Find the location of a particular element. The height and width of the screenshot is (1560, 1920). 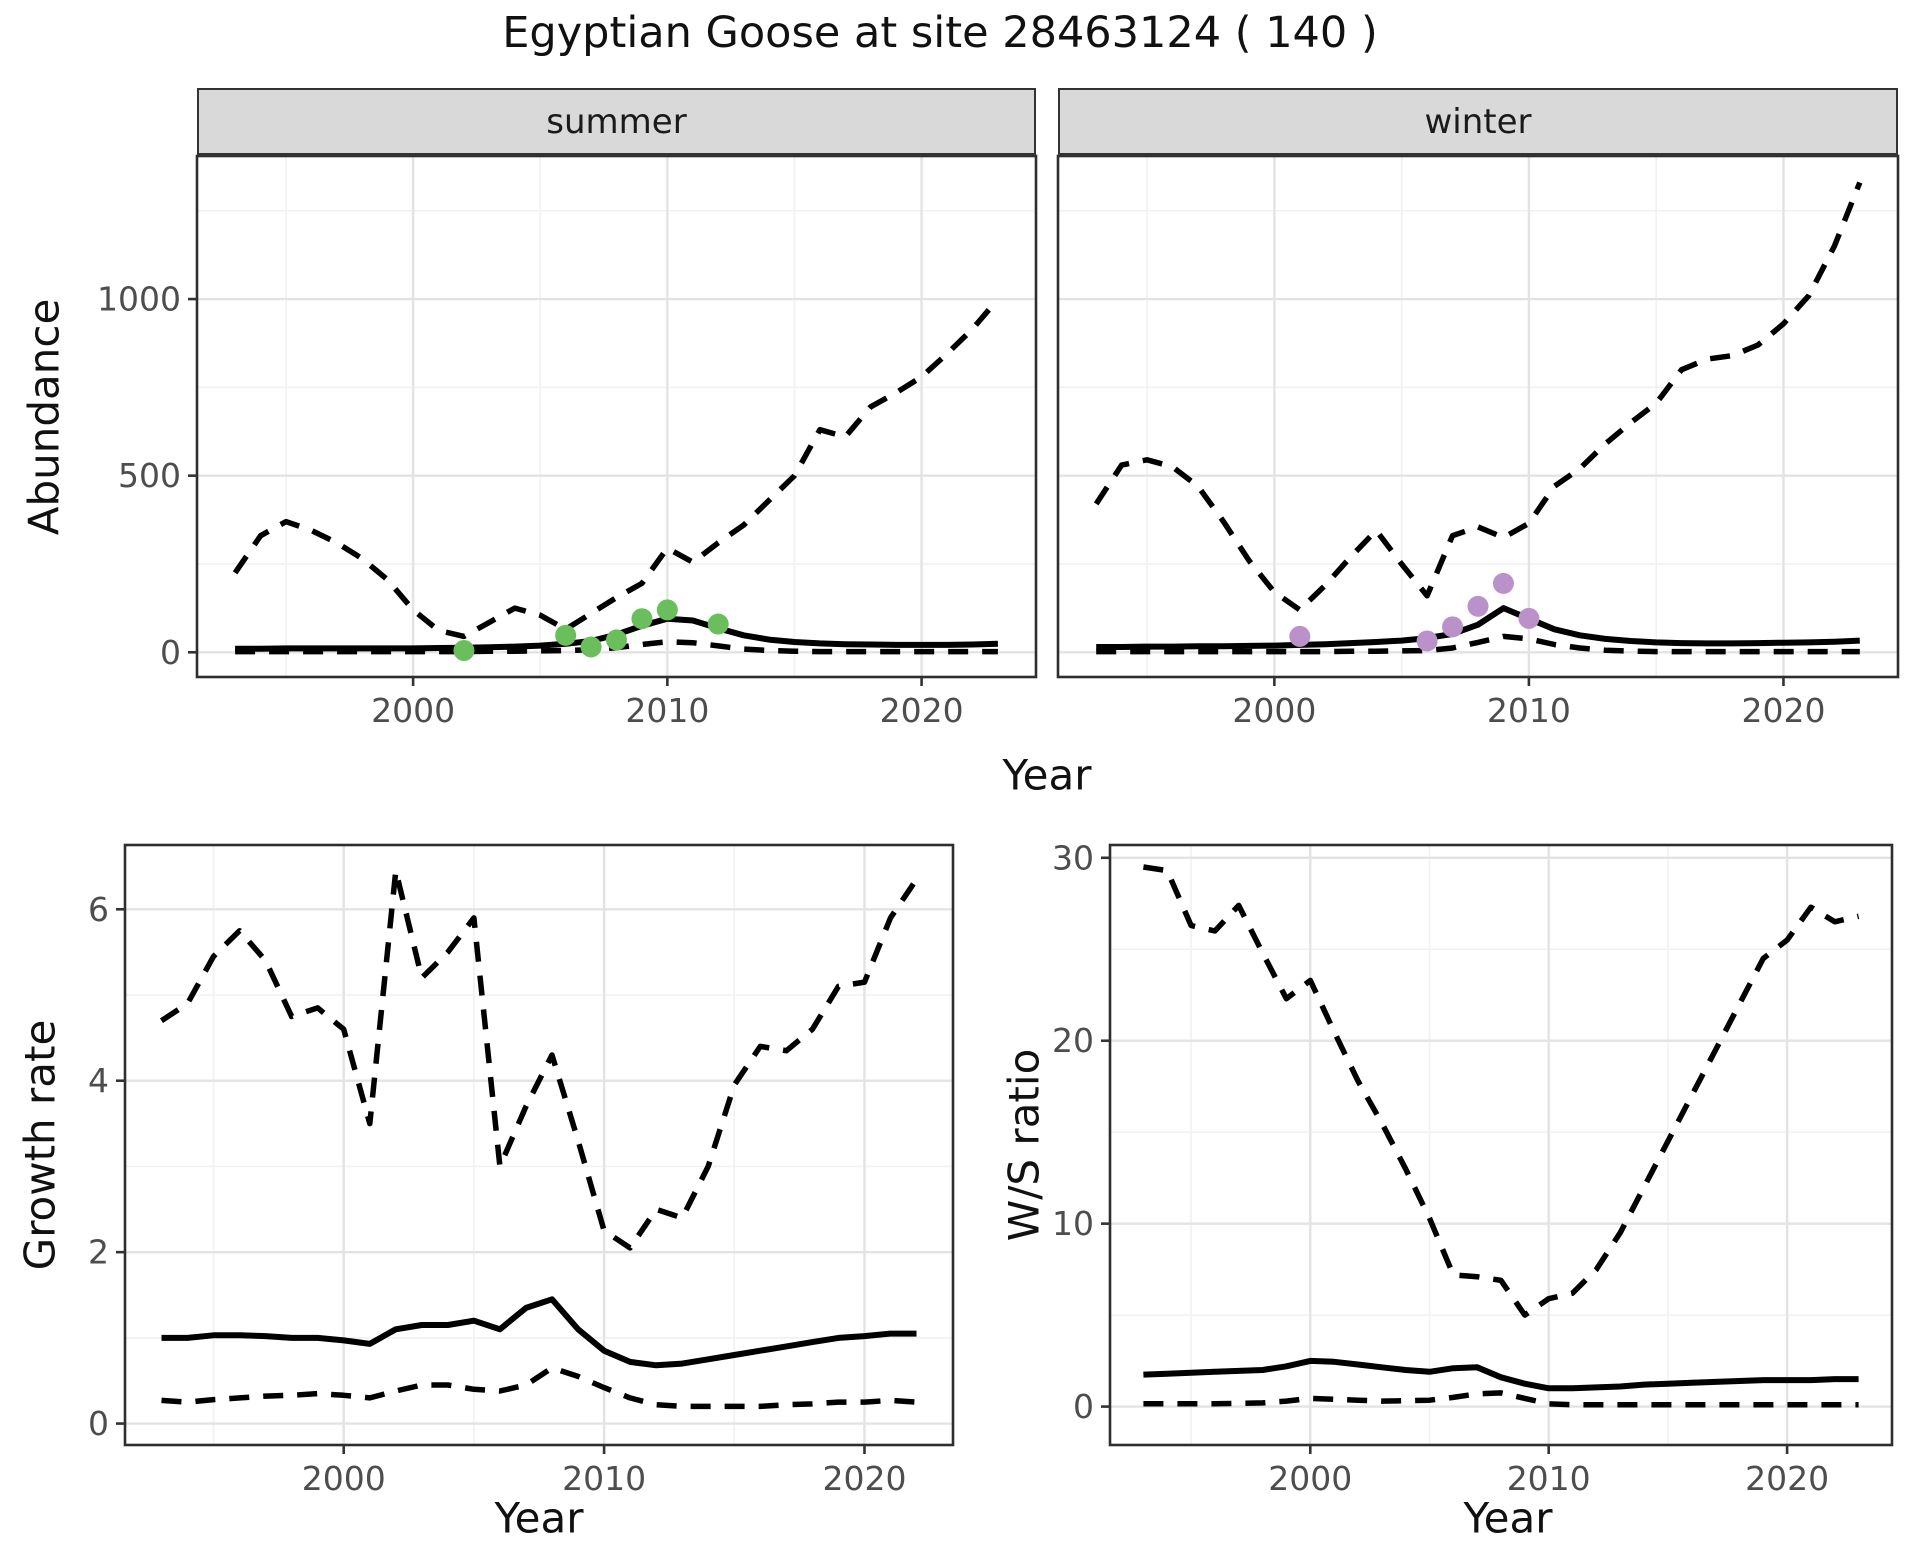

y-axis-title-abundance: Abundance is located at coordinates (44, 417).